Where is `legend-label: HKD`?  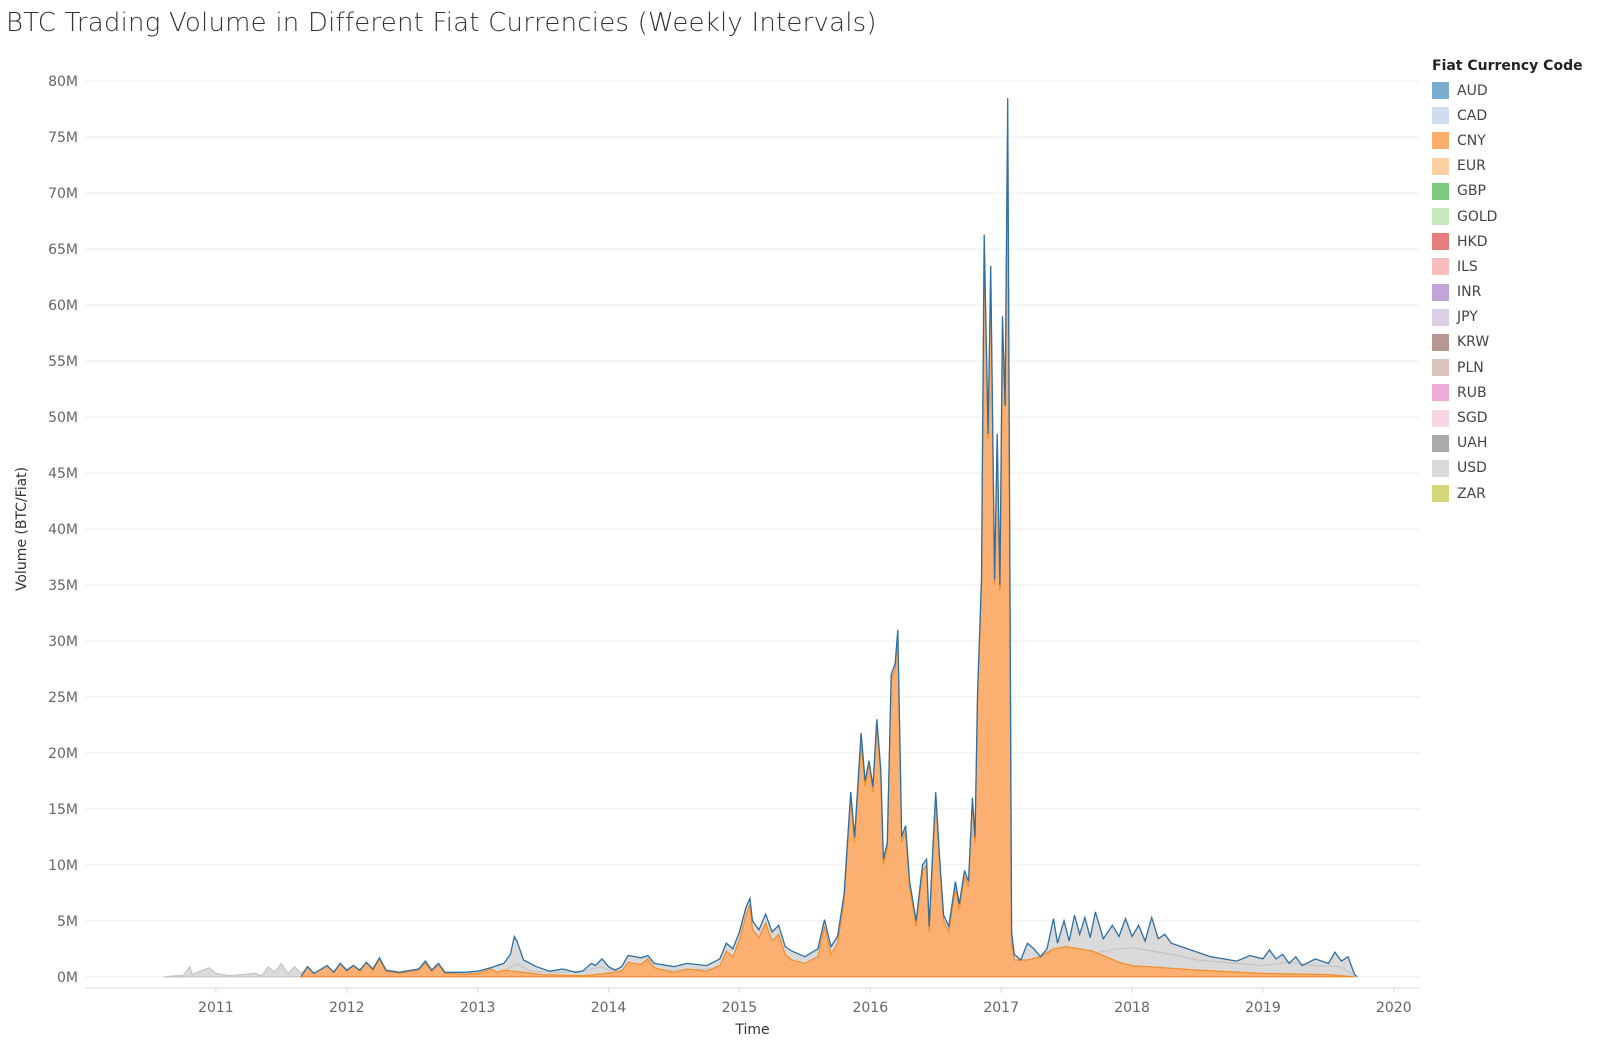
legend-label: HKD is located at coordinates (1472, 241).